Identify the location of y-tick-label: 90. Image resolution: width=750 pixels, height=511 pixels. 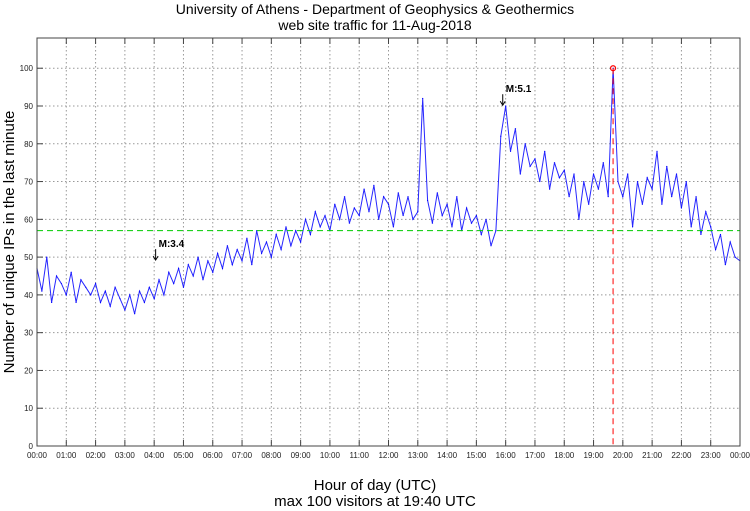
(28, 106).